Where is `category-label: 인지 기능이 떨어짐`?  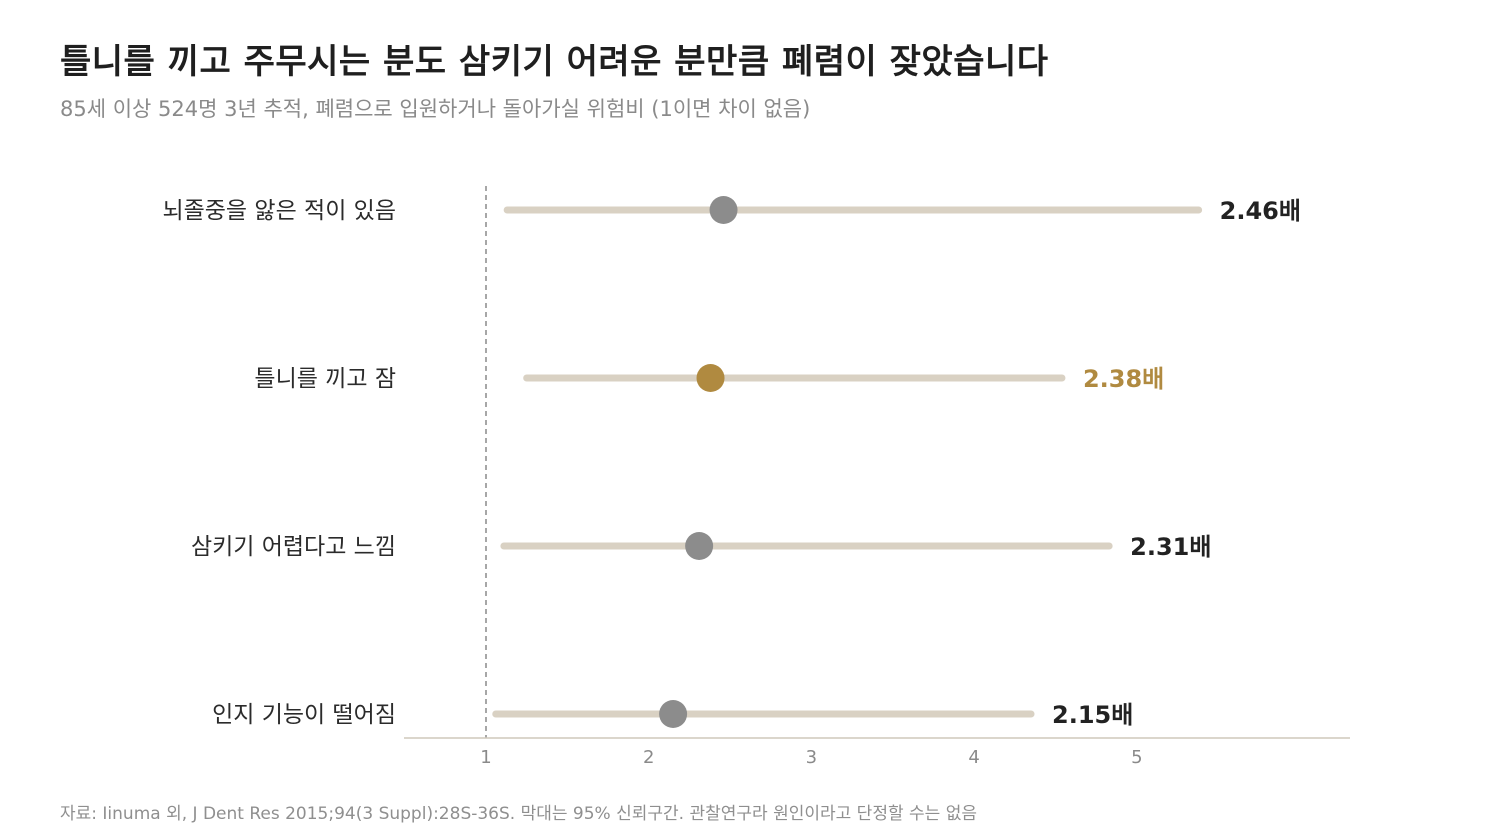
category-label: 인지 기능이 떨어짐 is located at coordinates (304, 715).